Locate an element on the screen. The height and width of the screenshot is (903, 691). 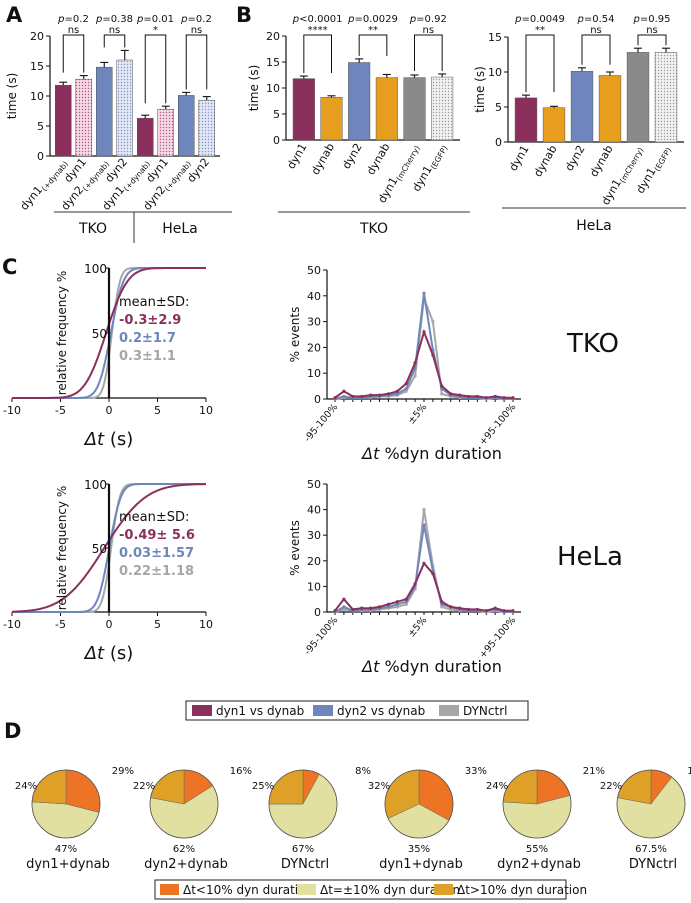
pie-label-less: 16% is located at coordinates (241, 771).